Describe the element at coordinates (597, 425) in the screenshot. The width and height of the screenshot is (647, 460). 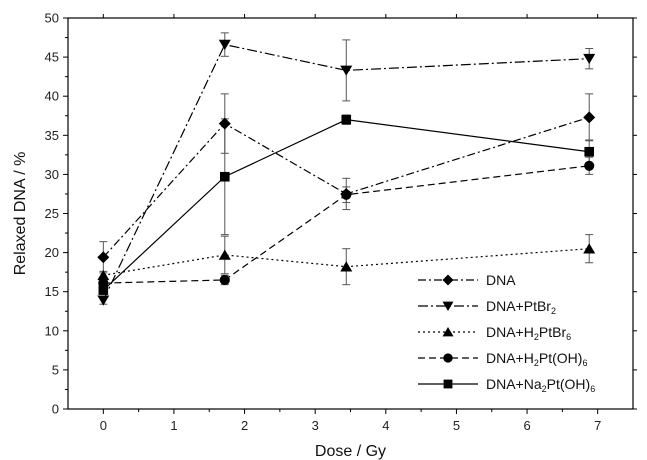
I see `x-tick-label-7: 7` at that location.